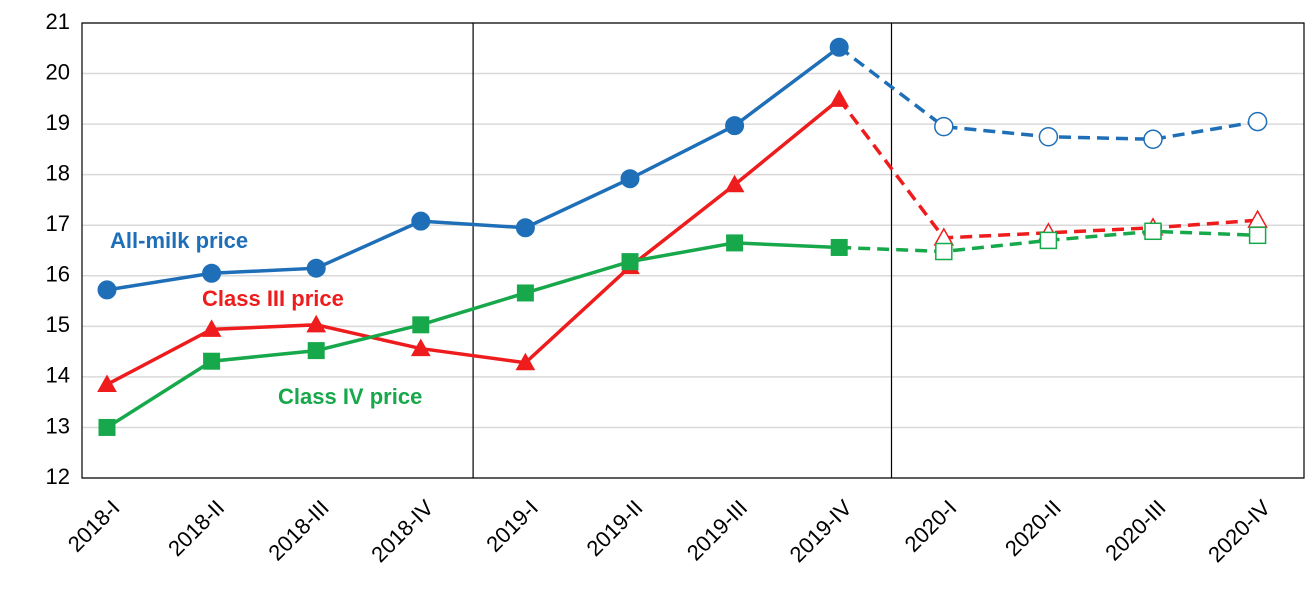 The height and width of the screenshot is (605, 1305). Describe the element at coordinates (931, 526) in the screenshot. I see `x-tick-label: 2020-I` at that location.